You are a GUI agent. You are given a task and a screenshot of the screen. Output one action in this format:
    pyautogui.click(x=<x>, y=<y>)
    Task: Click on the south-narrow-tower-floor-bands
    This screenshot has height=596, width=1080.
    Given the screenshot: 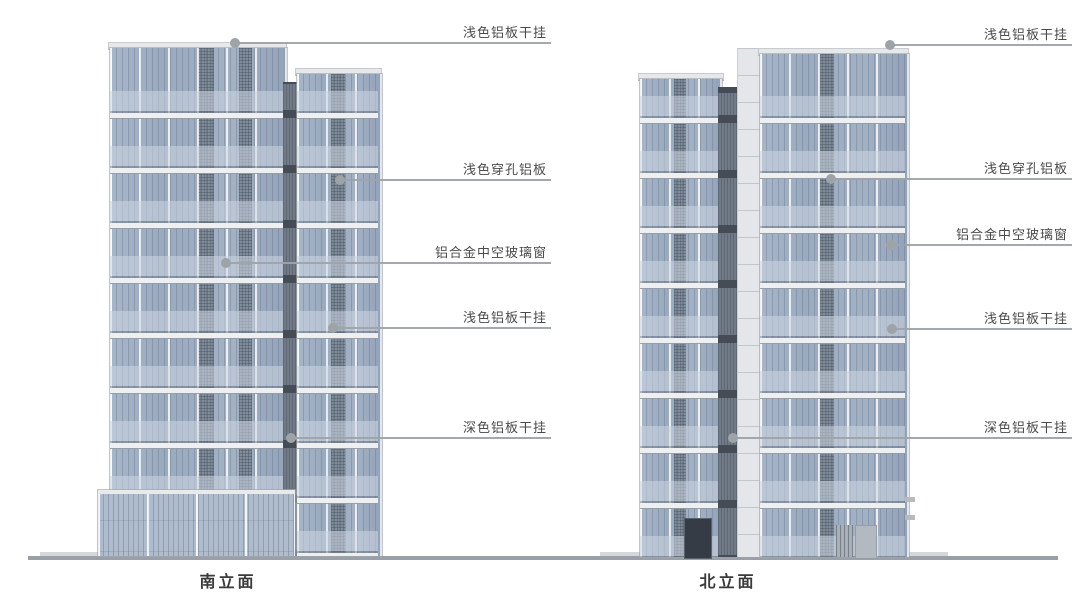 What is the action you would take?
    pyautogui.click(x=337, y=323)
    